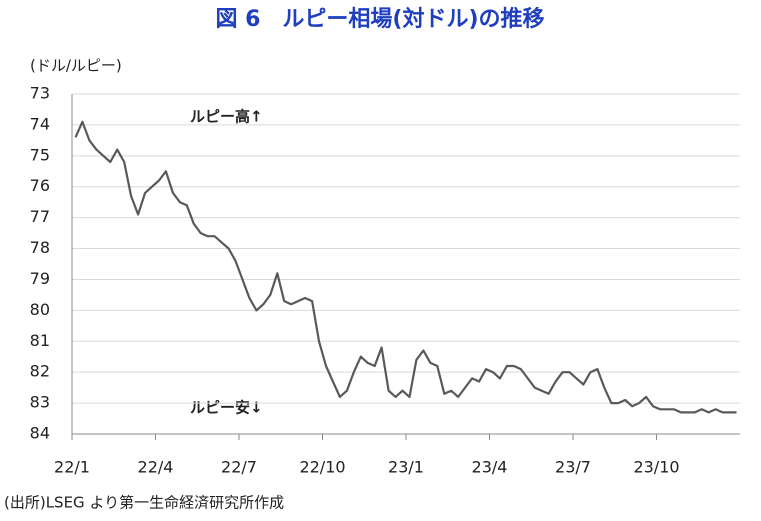 This screenshot has height=521, width=761. Describe the element at coordinates (573, 467) in the screenshot. I see `x-tick-label: 23/7` at that location.